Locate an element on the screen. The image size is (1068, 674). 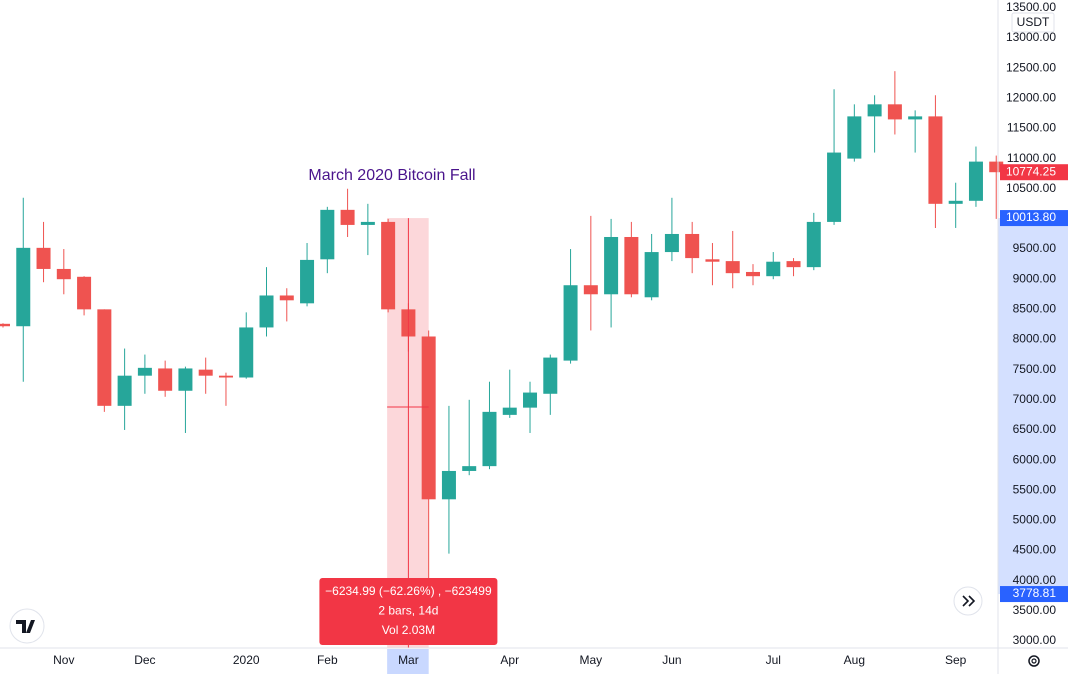
y-tick-label: 5000.00 is located at coordinates (1035, 520).